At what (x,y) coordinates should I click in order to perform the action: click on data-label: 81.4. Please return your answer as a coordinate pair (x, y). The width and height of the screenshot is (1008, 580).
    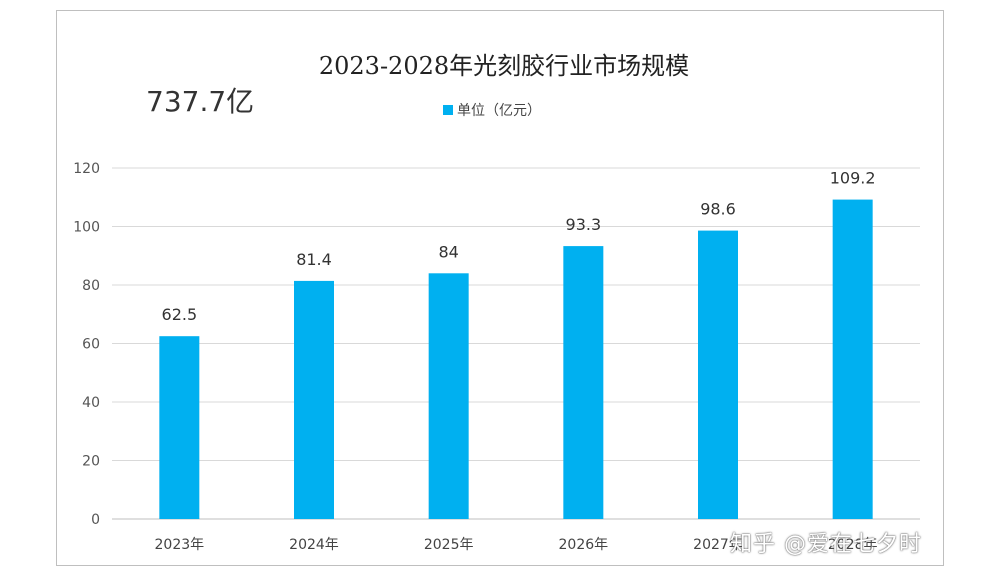
    Looking at the image, I should click on (314, 259).